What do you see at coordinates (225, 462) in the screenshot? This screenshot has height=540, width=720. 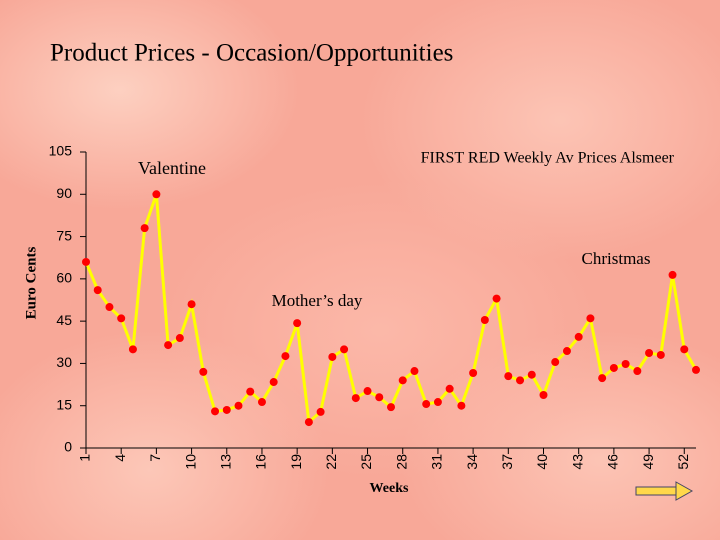 I see `x-tick-label: 13` at bounding box center [225, 462].